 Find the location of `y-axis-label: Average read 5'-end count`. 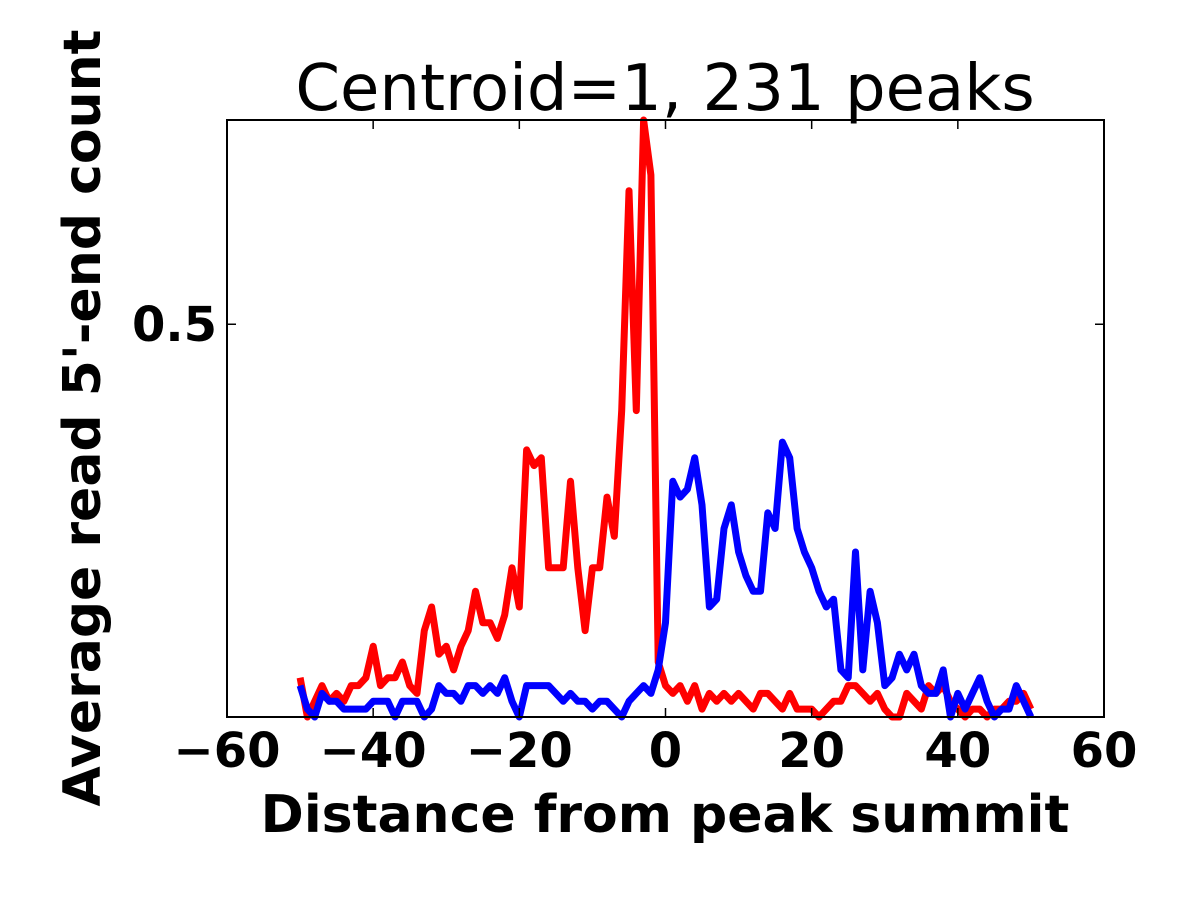

y-axis-label: Average read 5'-end count is located at coordinates (83, 418).